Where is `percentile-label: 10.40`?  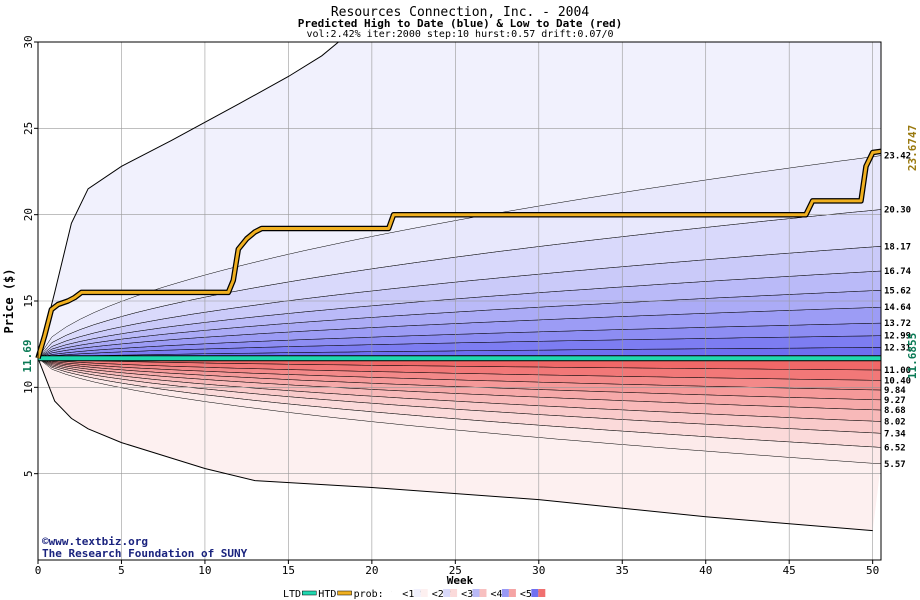
percentile-label: 10.40 is located at coordinates (897, 381).